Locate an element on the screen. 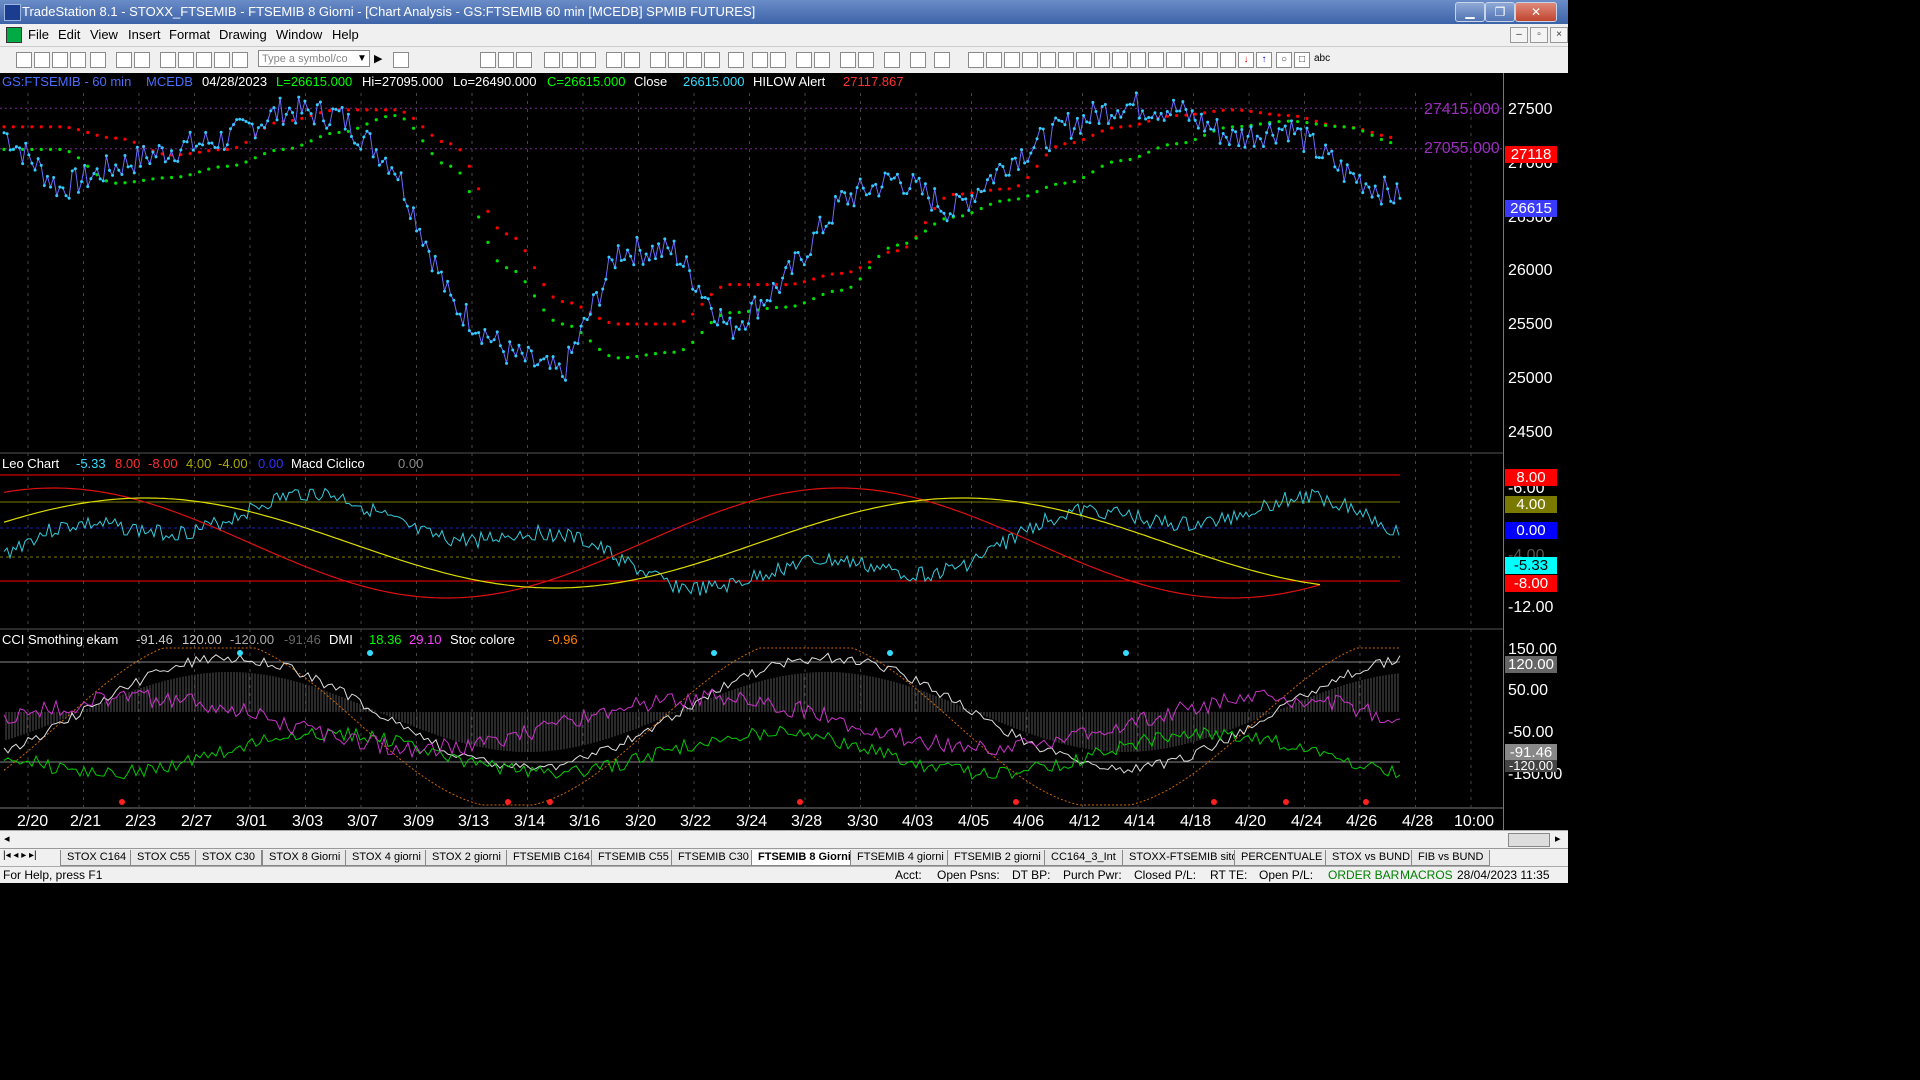  zoom-out-icon is located at coordinates (822, 60).